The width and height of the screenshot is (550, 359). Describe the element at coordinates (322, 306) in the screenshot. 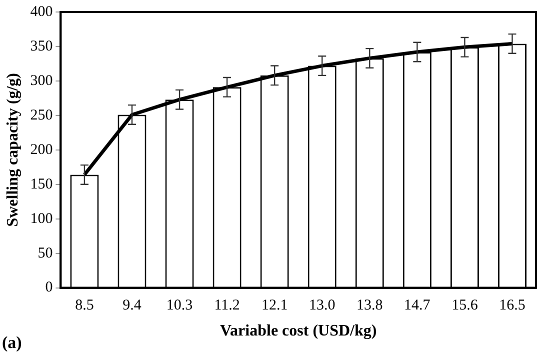

I see `x-tick-label: 13.0` at that location.